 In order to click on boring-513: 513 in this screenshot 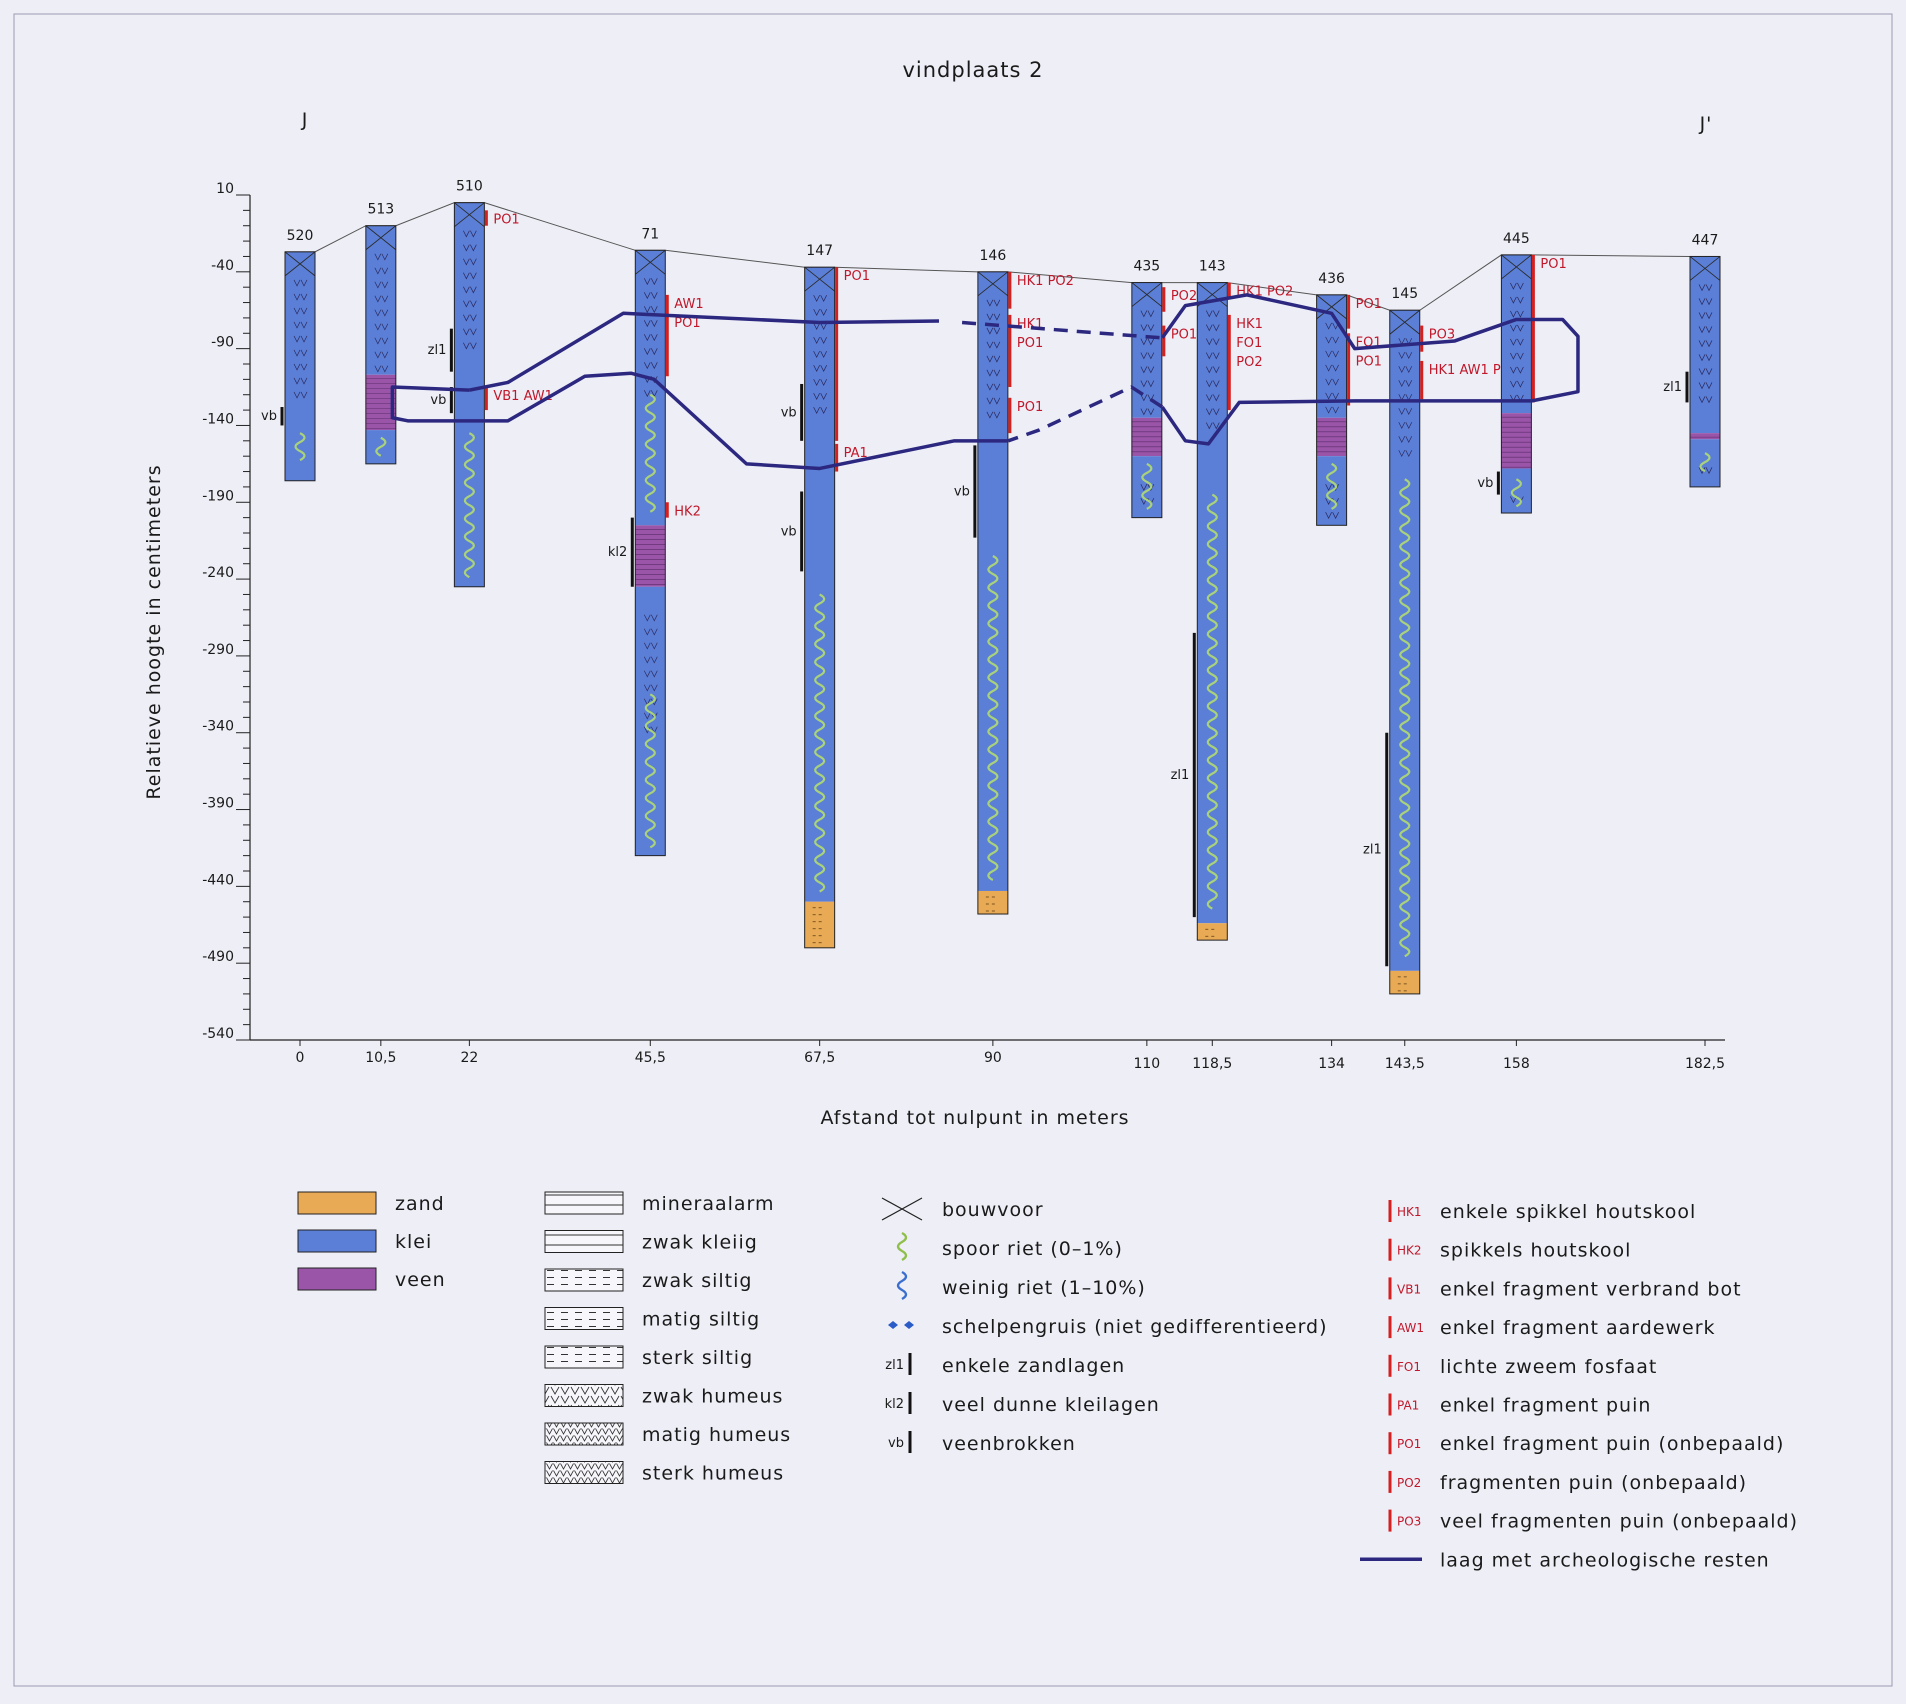, I will do `click(381, 333)`.